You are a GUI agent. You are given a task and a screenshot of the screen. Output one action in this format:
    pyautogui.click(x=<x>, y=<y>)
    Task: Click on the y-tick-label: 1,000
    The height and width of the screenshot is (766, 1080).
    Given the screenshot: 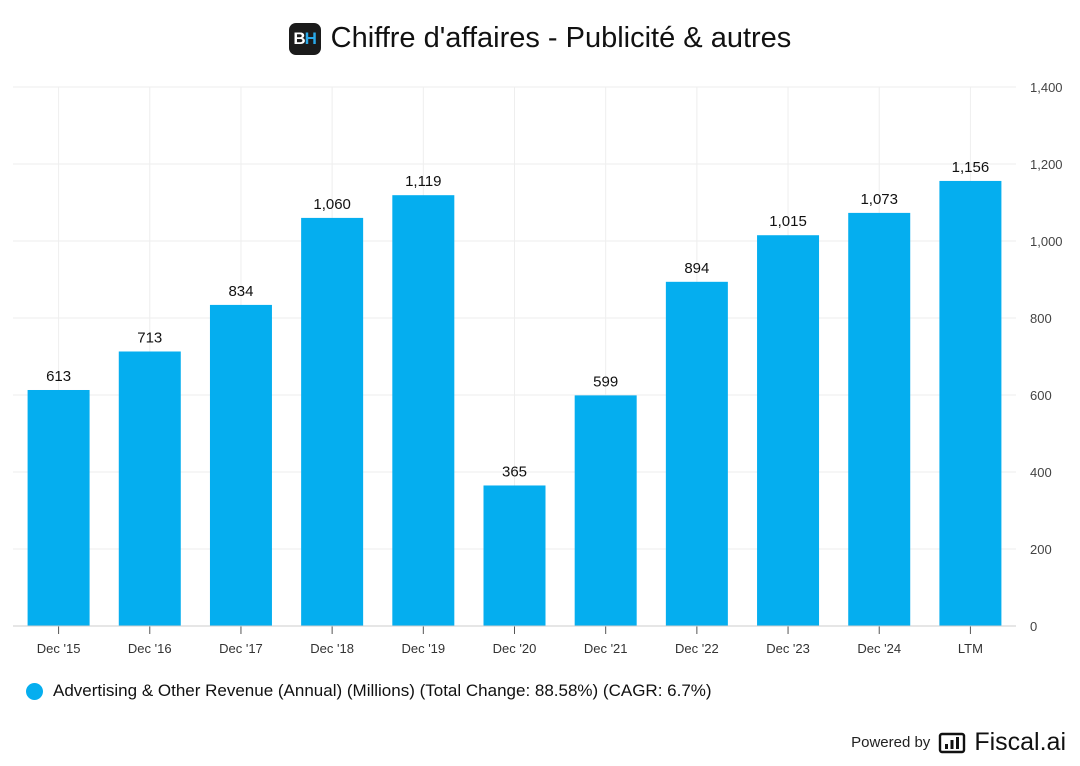 What is the action you would take?
    pyautogui.click(x=1046, y=241)
    